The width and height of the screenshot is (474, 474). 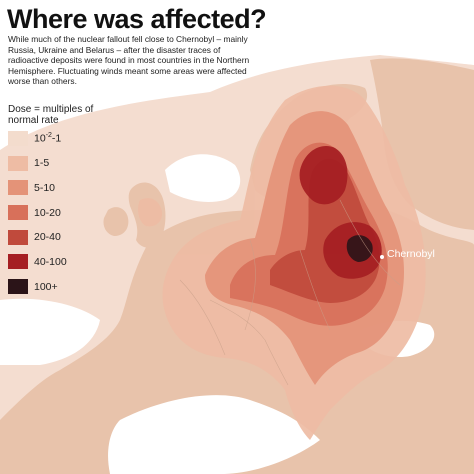 I want to click on legend-label: 100+, so click(x=46, y=287).